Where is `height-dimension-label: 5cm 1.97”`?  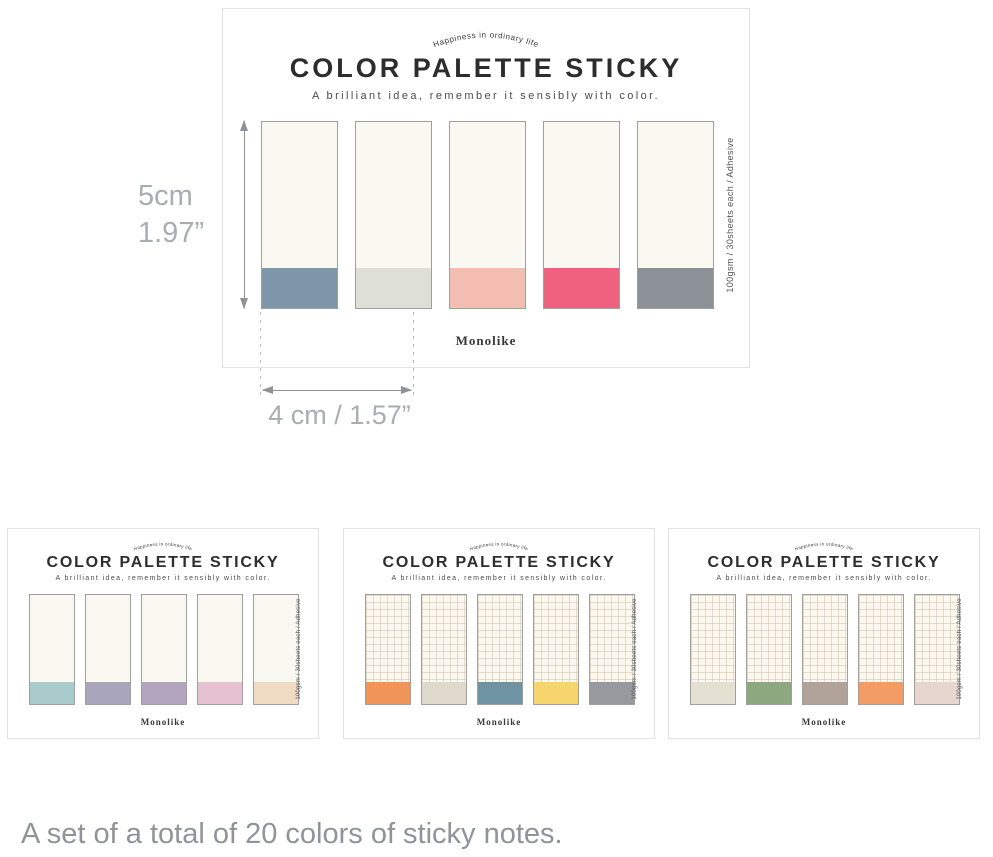 height-dimension-label: 5cm 1.97” is located at coordinates (171, 215).